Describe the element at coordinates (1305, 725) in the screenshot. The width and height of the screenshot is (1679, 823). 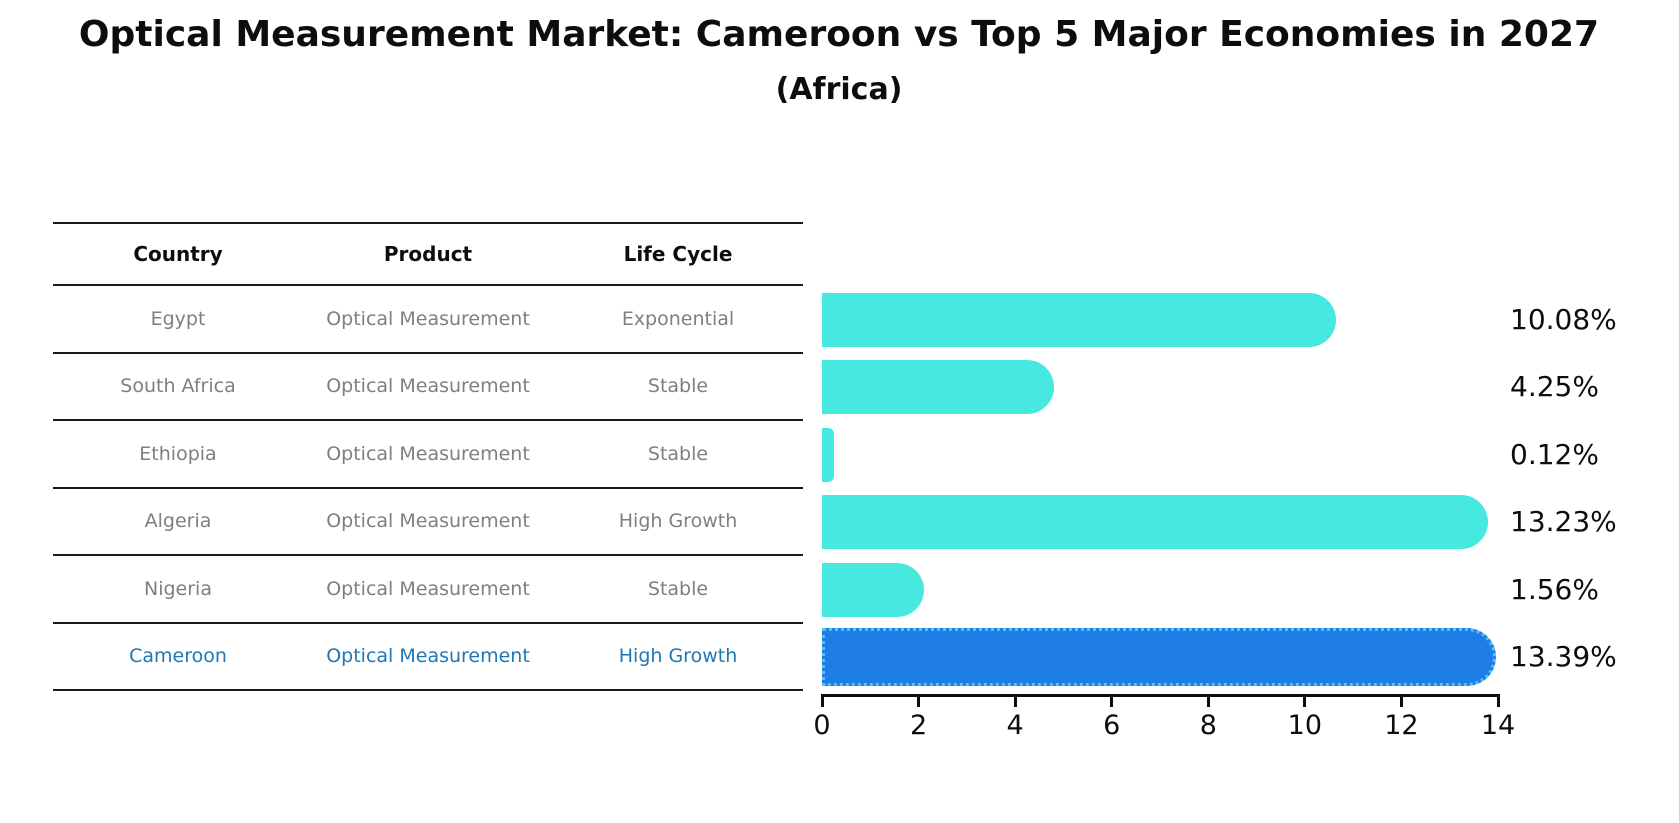
I see `x-axis-tick-label: 10` at that location.